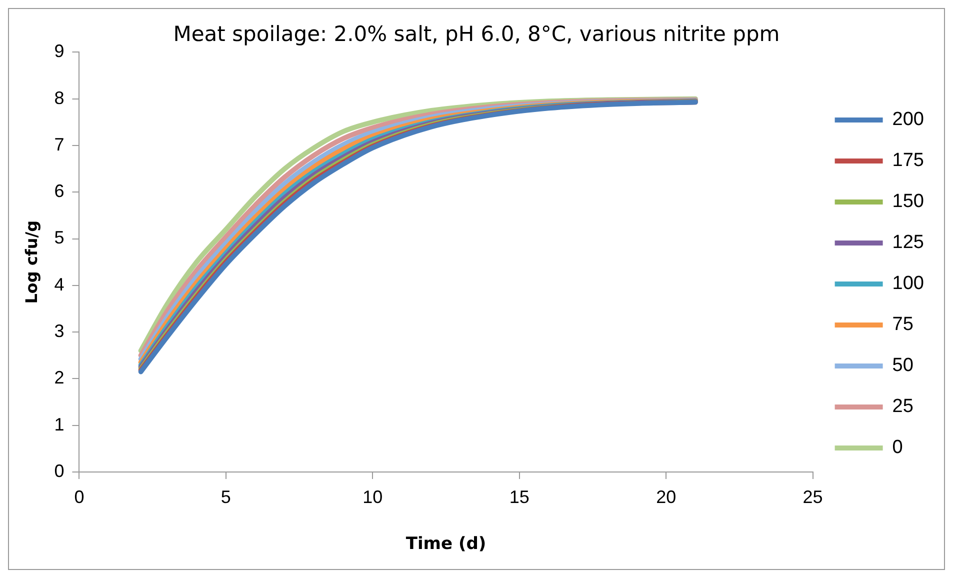 The image size is (957, 581). Describe the element at coordinates (59, 424) in the screenshot. I see `y-tick-label: 1` at that location.